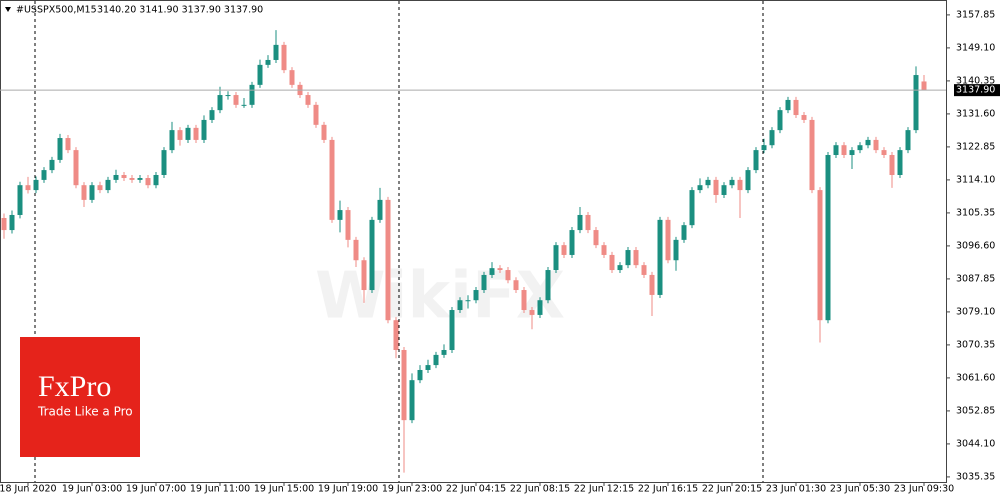  Describe the element at coordinates (156, 489) in the screenshot. I see `x-tick-label: 19 Jun 07:00` at that location.